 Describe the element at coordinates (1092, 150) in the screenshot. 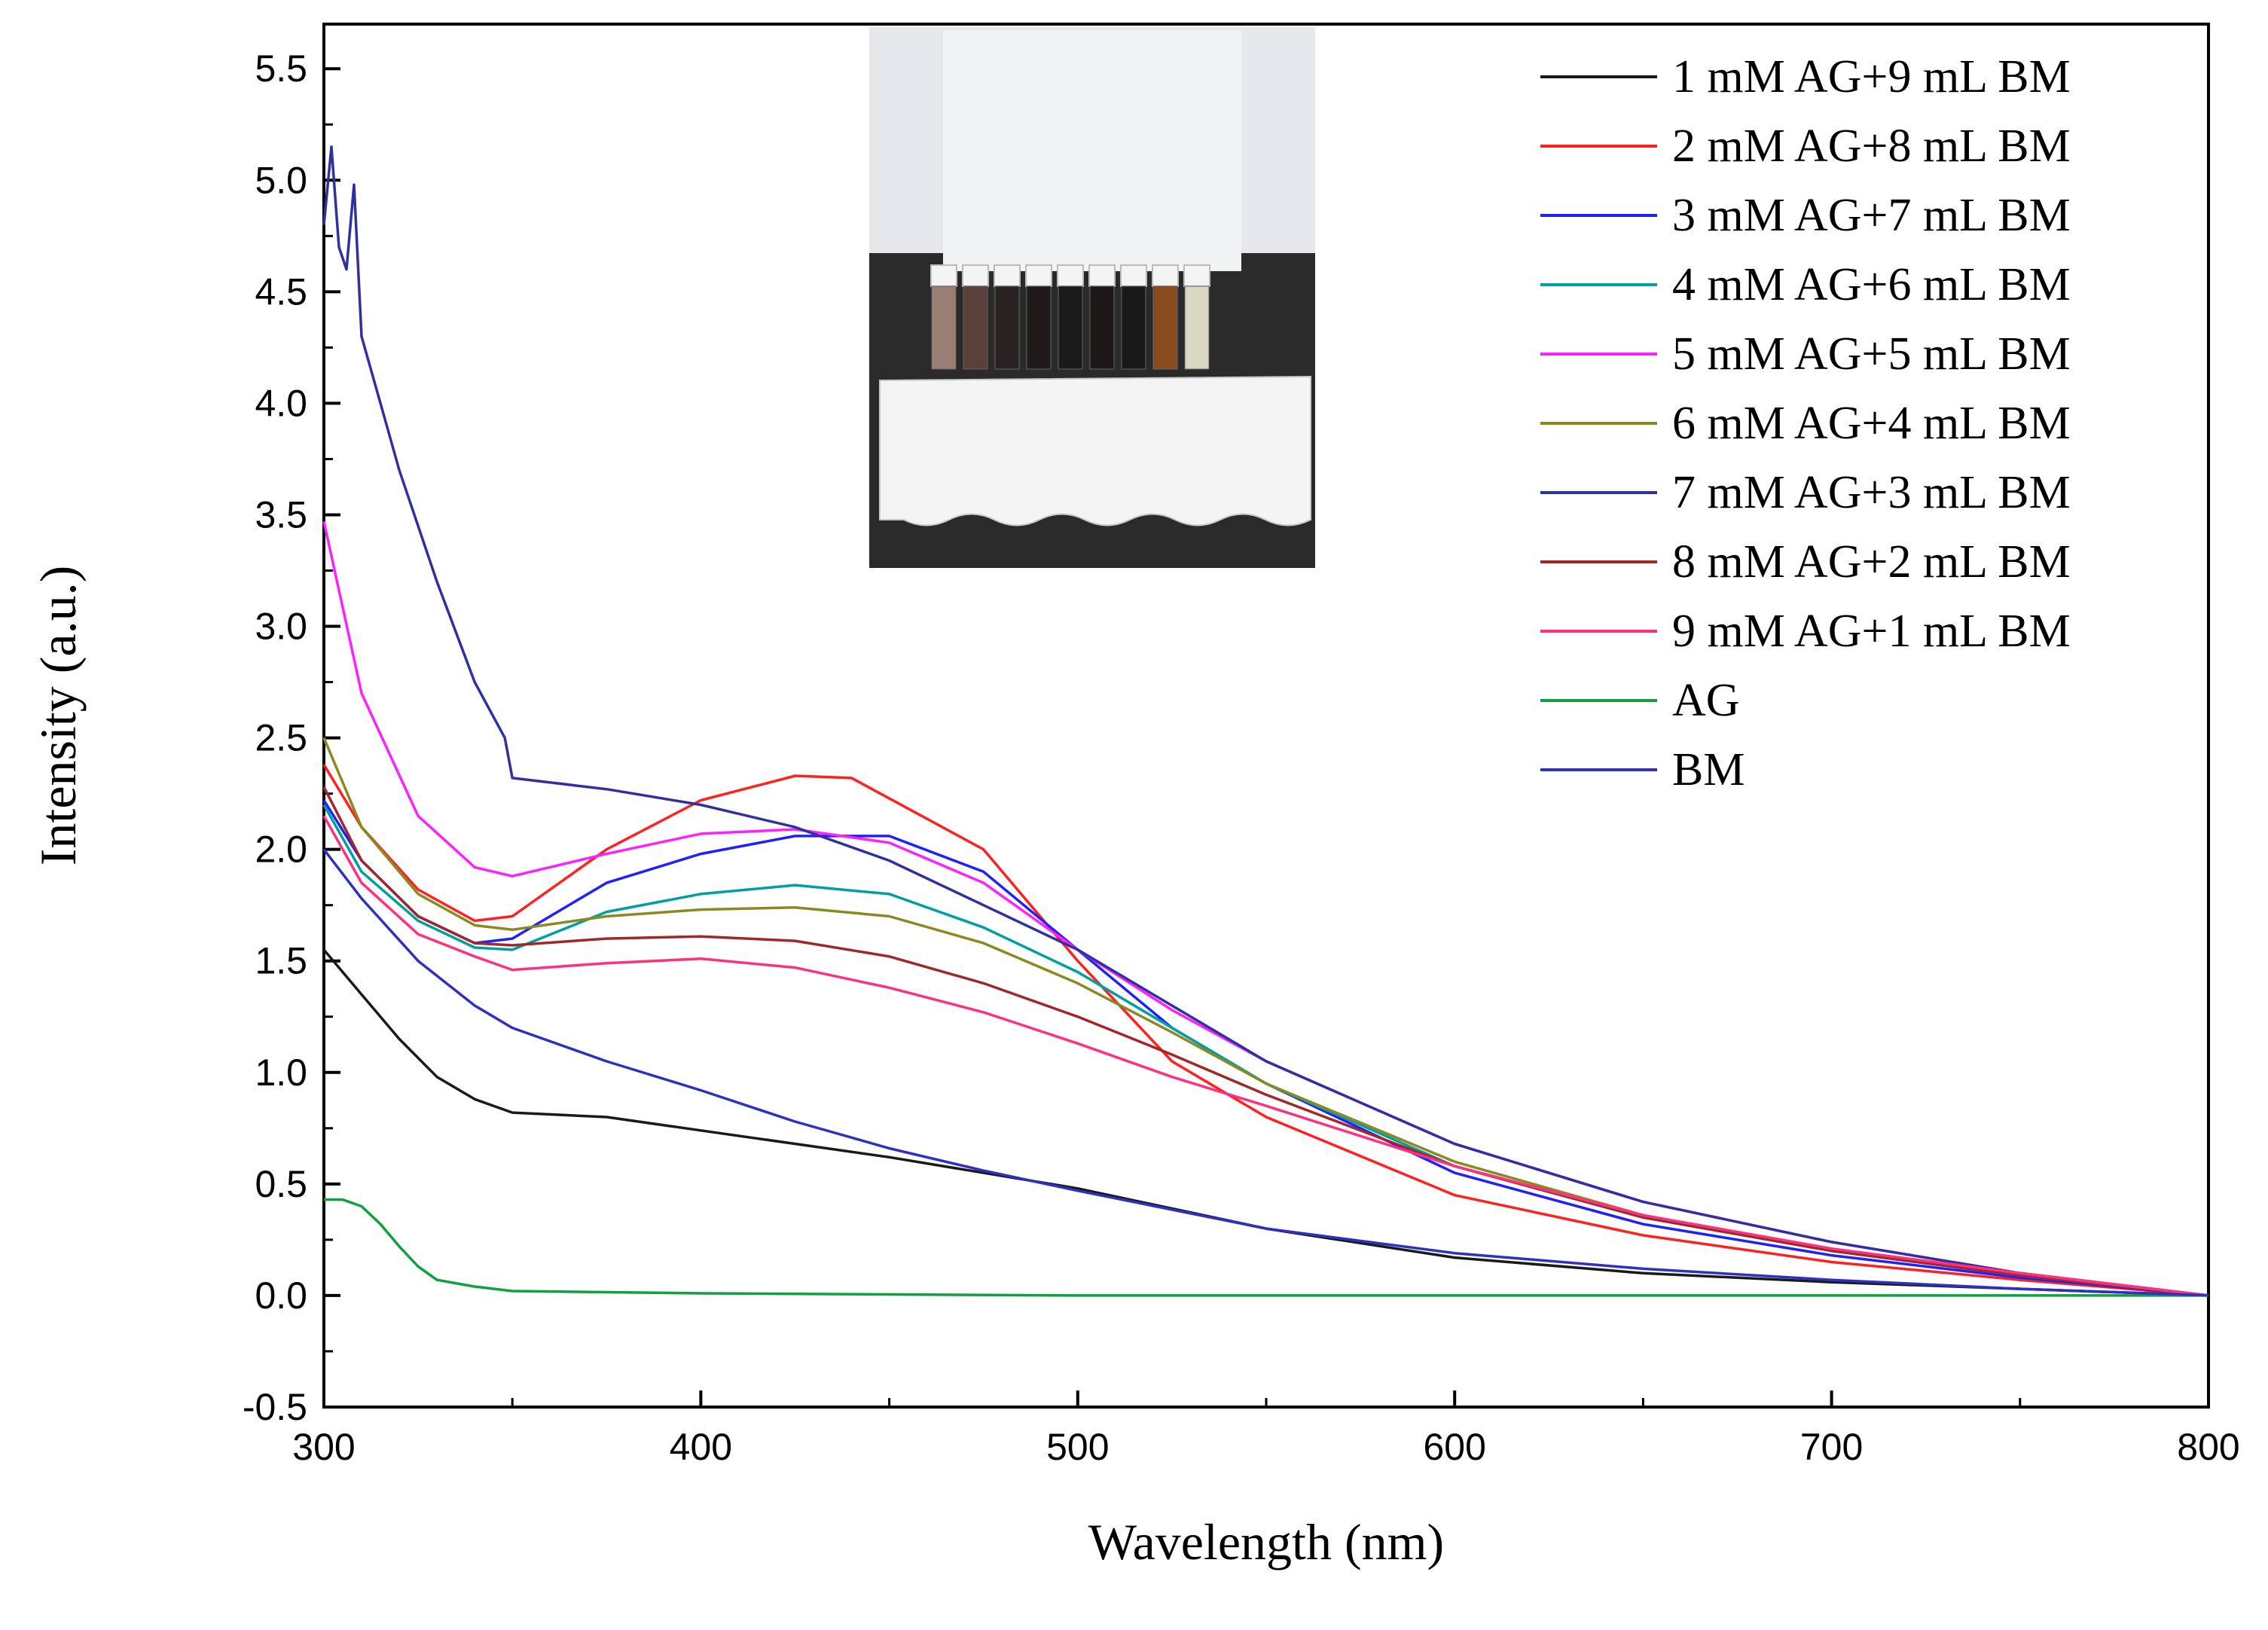

I see `inset-foam-board` at that location.